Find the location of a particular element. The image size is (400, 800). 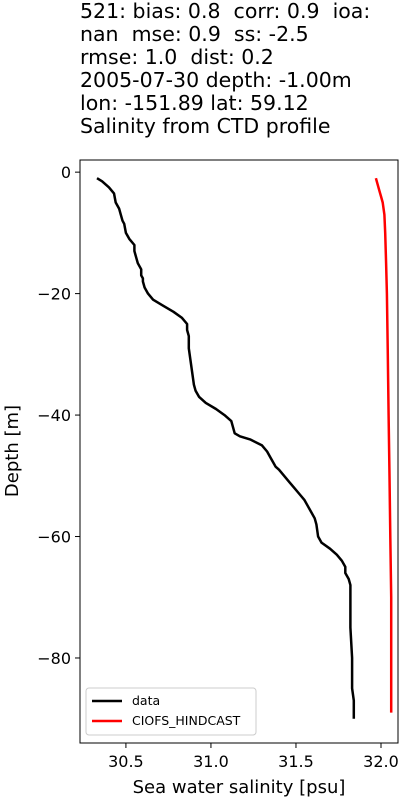

title-line-6: Salinity from CTD profile is located at coordinates (205, 126).